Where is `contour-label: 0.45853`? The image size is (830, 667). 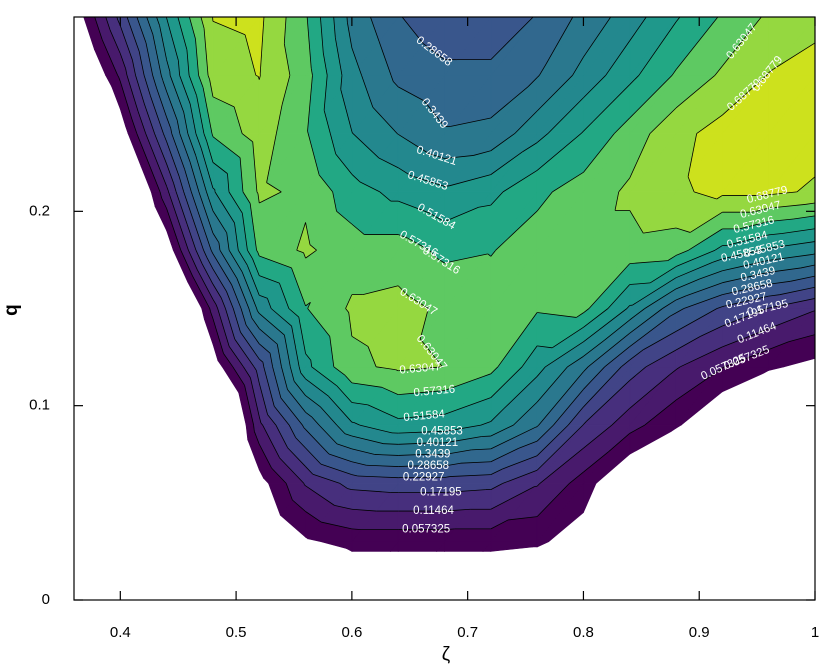 contour-label: 0.45853 is located at coordinates (442, 431).